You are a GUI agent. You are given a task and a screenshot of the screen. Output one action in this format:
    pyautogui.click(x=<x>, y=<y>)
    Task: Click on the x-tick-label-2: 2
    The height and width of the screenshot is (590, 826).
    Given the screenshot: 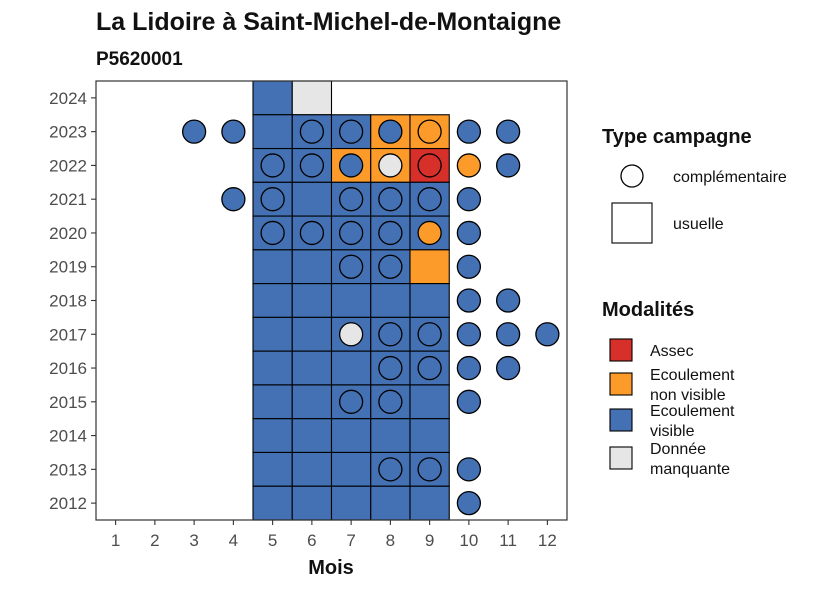 What is the action you would take?
    pyautogui.click(x=154, y=540)
    